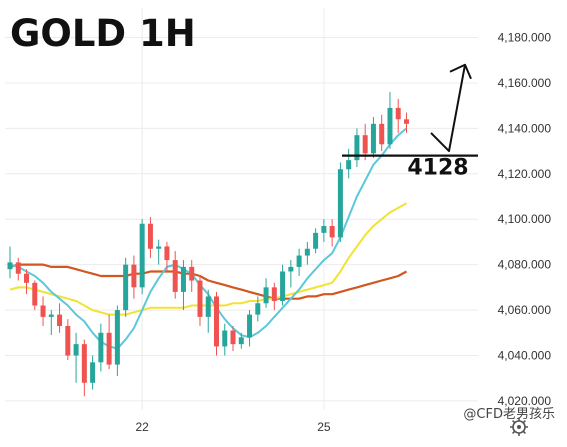 The height and width of the screenshot is (447, 567). What do you see at coordinates (525, 401) in the screenshot?
I see `y-tick-label: 4,020.000` at bounding box center [525, 401].